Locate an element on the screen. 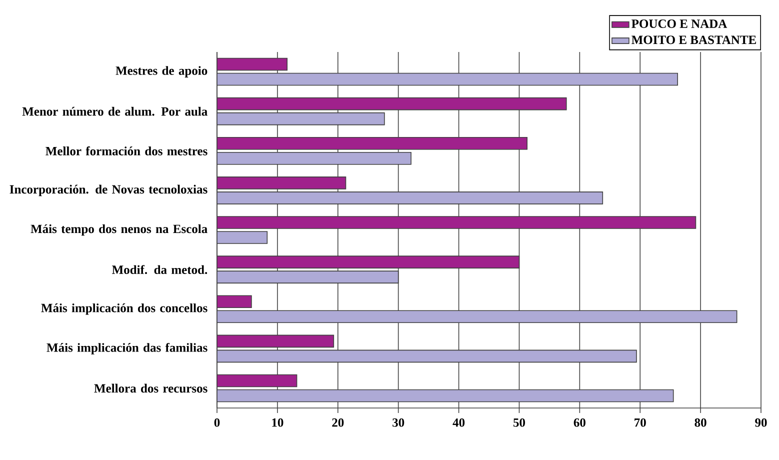 The image size is (779, 460). y-tick-label: Menor número de alum. Por aula is located at coordinates (115, 111).